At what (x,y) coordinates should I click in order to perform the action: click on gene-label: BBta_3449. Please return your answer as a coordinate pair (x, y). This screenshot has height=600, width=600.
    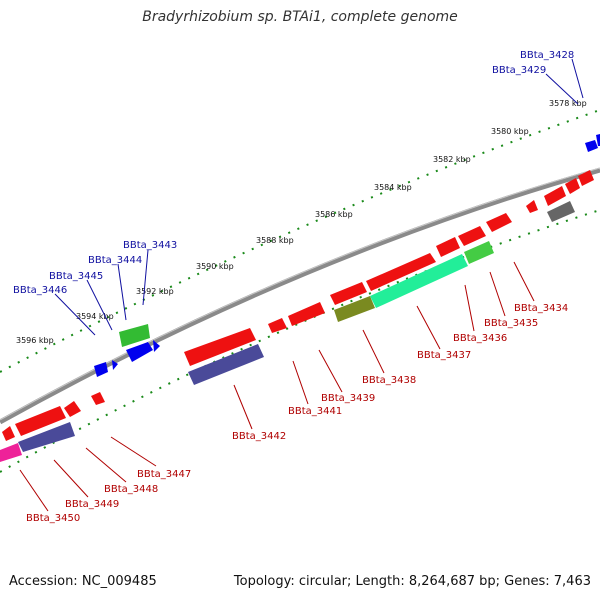
    Looking at the image, I should click on (92, 504).